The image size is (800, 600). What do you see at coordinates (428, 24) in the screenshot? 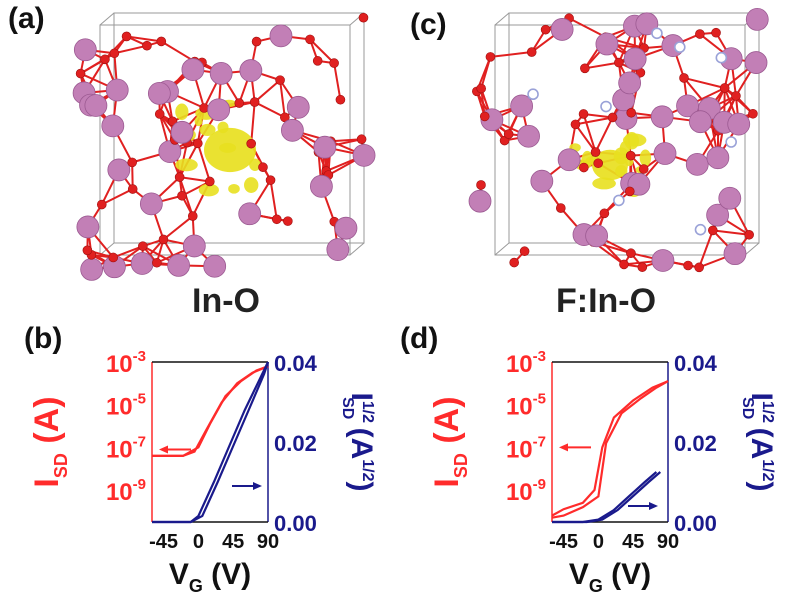
I see `panel-label-c: (c)` at bounding box center [428, 24].